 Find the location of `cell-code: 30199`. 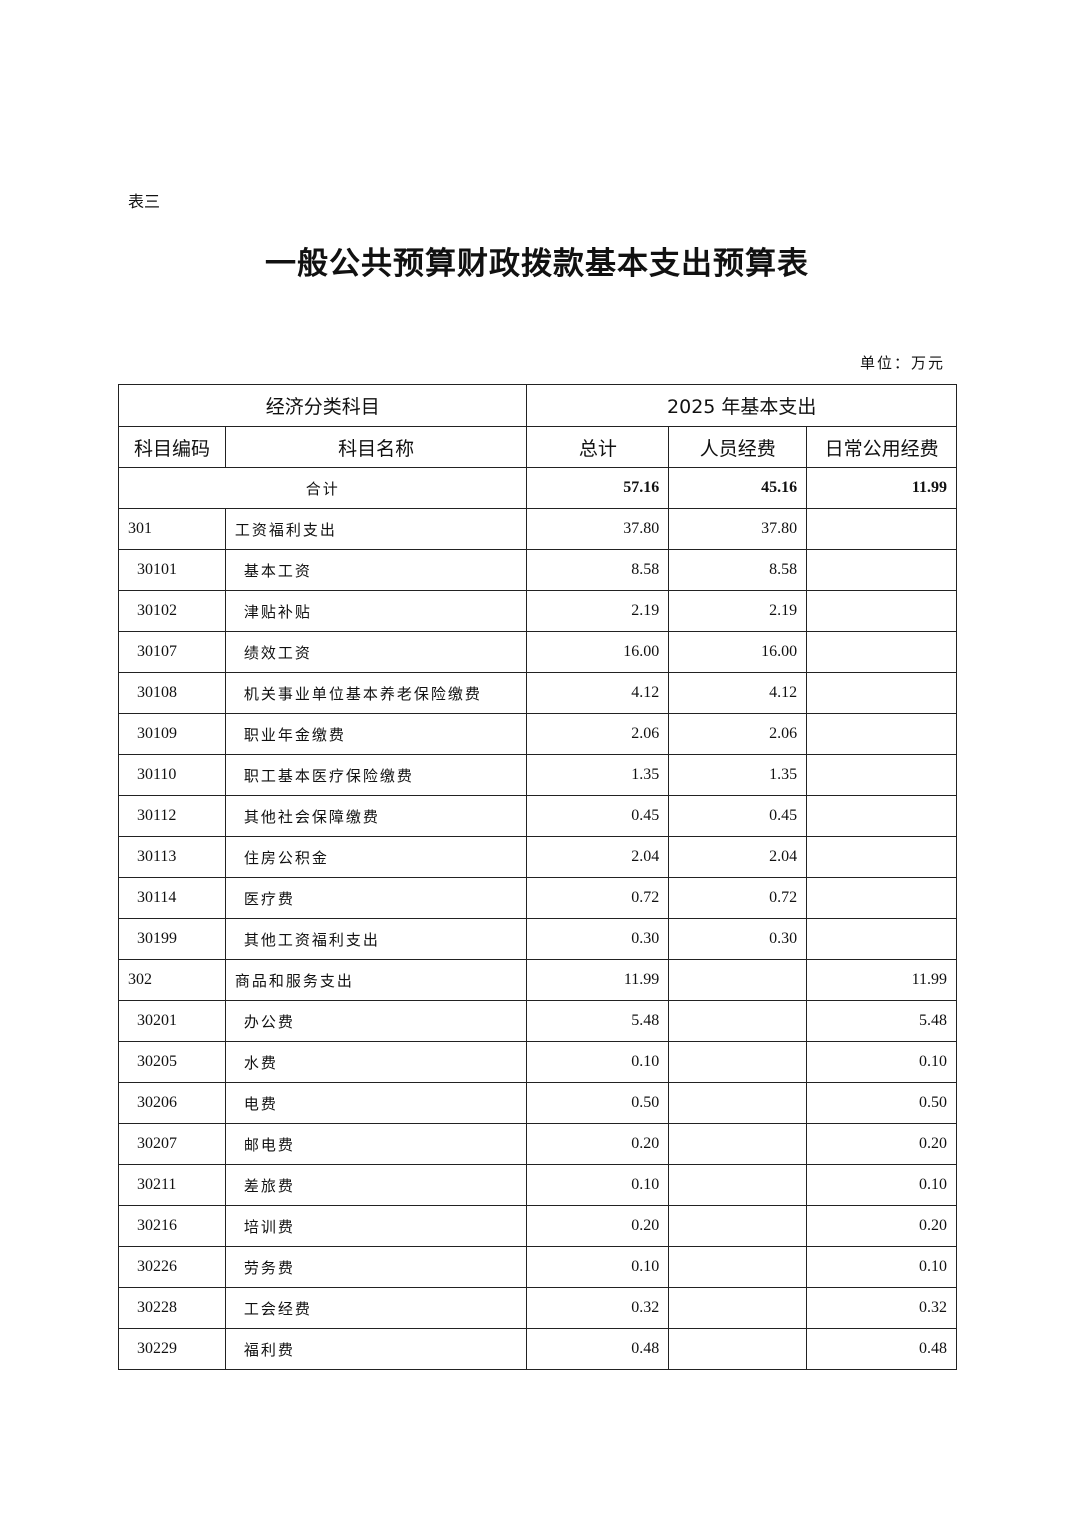

cell-code: 30199 is located at coordinates (172, 939).